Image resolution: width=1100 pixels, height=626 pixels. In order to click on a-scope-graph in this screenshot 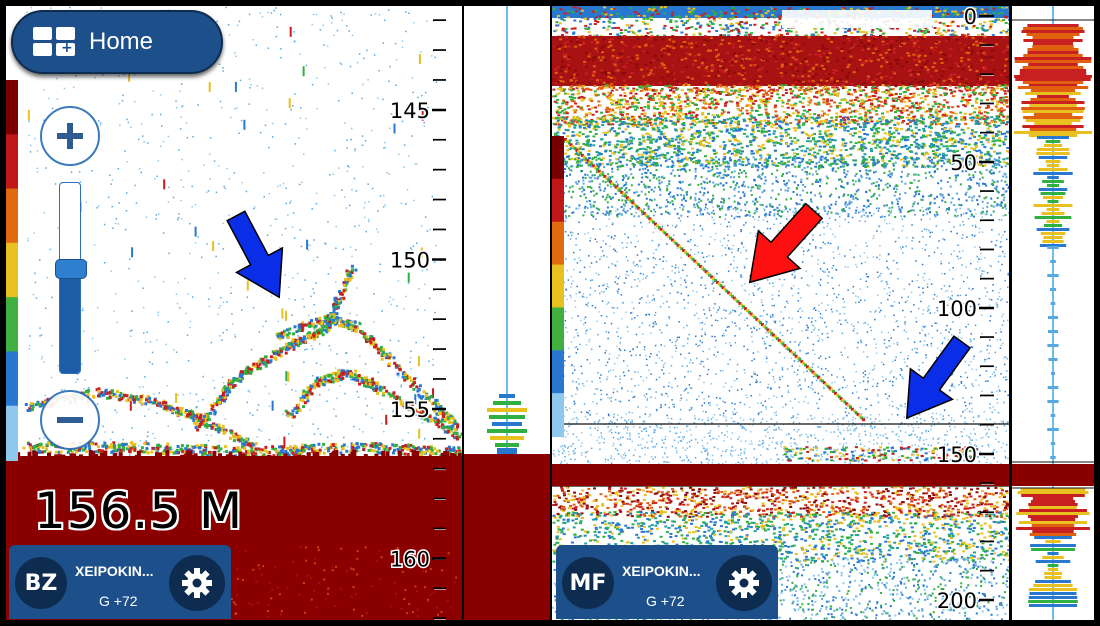, I will do `click(1053, 313)`.